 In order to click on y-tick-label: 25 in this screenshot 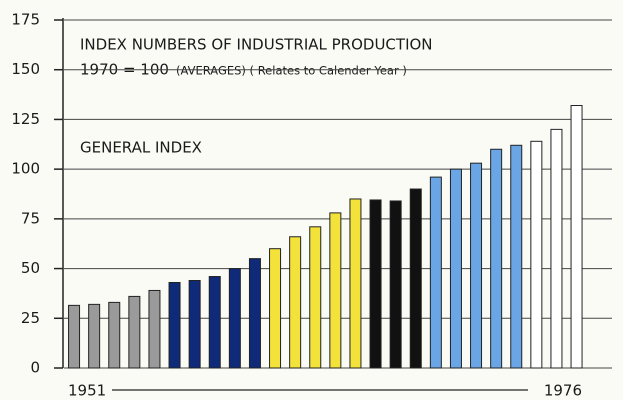, I will do `click(30, 318)`.